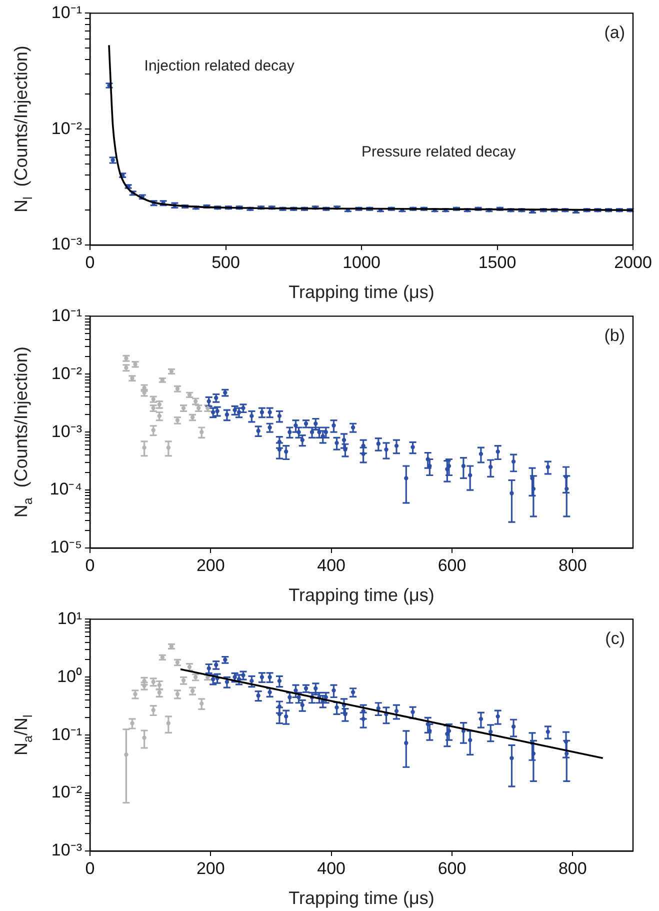 This screenshot has height=911, width=659. Describe the element at coordinates (22, 735) in the screenshot. I see `y-axis-title: Na/Nl` at that location.